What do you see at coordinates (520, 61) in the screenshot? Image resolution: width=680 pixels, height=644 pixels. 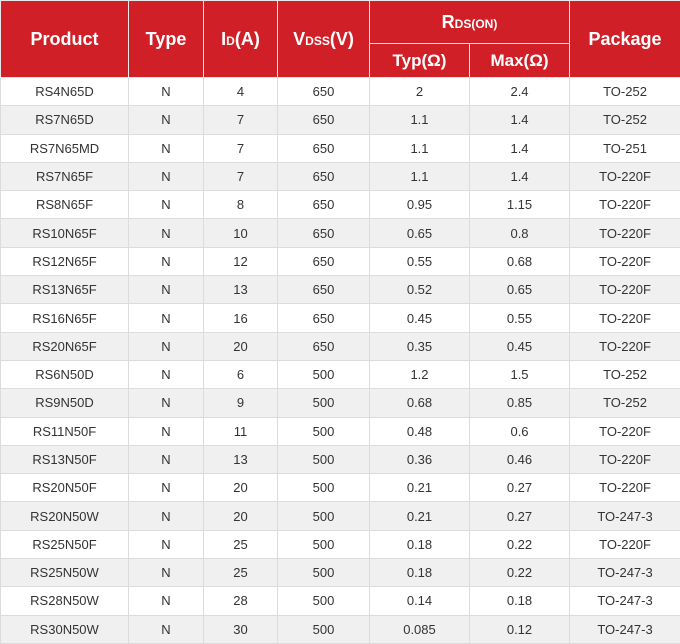 I see `col-max: Max(Ω)` at bounding box center [520, 61].